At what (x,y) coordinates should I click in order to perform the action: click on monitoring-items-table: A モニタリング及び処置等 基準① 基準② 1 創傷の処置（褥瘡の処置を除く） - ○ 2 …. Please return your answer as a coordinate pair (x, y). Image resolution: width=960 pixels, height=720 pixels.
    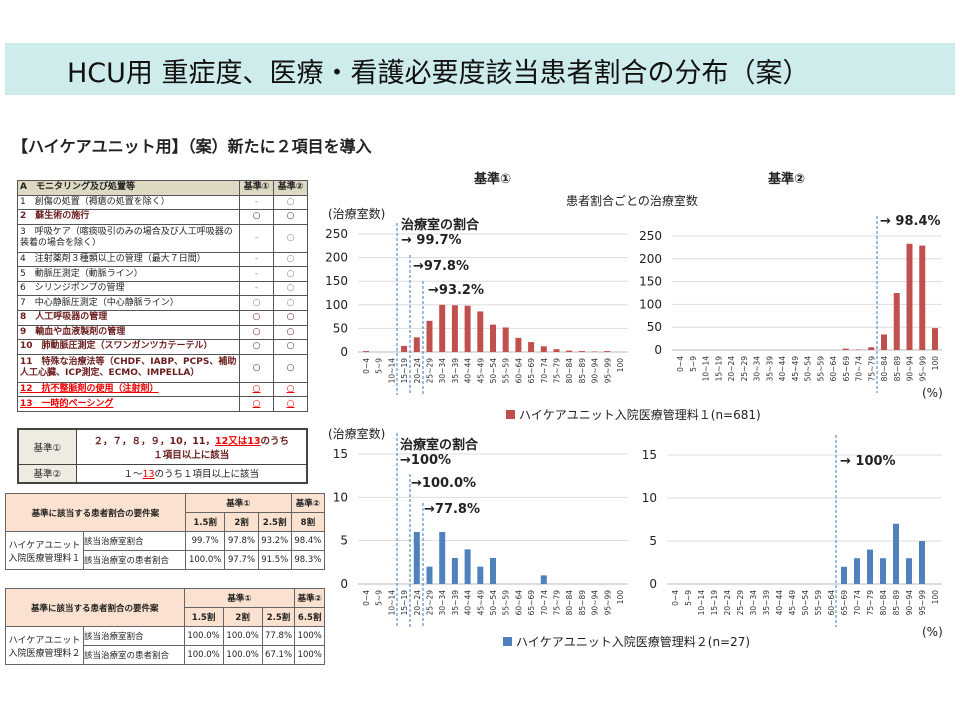
    Looking at the image, I should click on (162, 296).